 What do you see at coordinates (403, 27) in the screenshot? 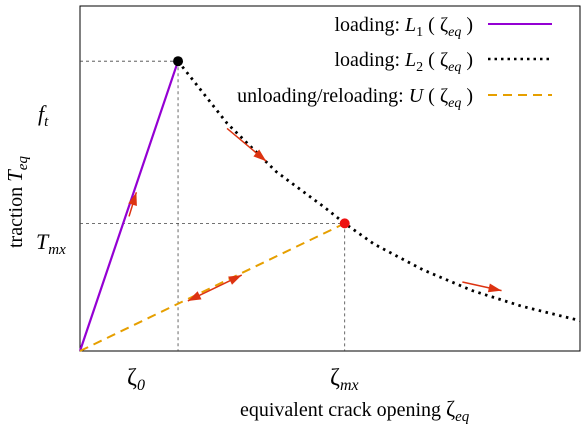
I see `legend-label-l1: loading: L1 ( ζeq )` at bounding box center [403, 27].